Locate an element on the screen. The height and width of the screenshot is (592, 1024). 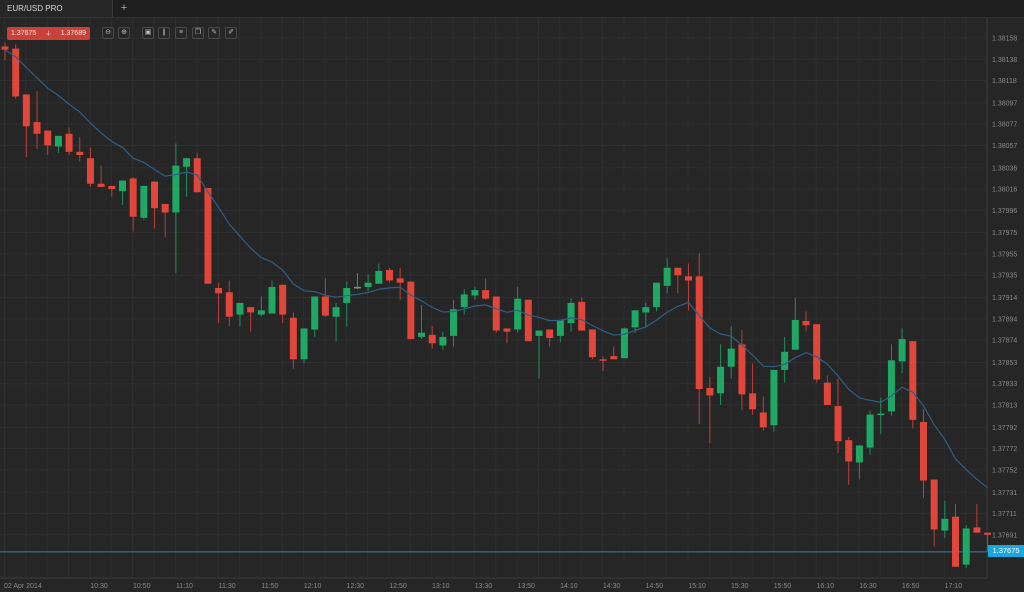
zoom-in-icon: ⊕ is located at coordinates (124, 33).